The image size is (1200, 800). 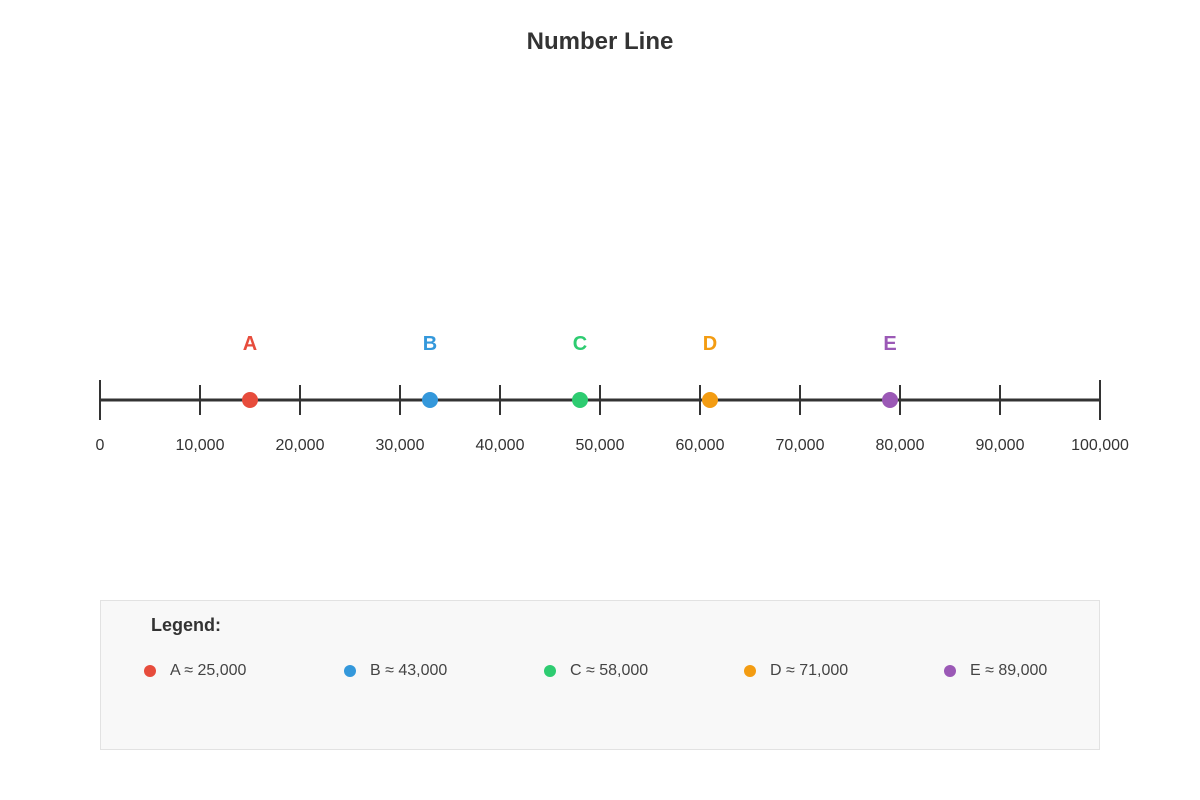 I want to click on legend-dot-b, so click(x=350, y=671).